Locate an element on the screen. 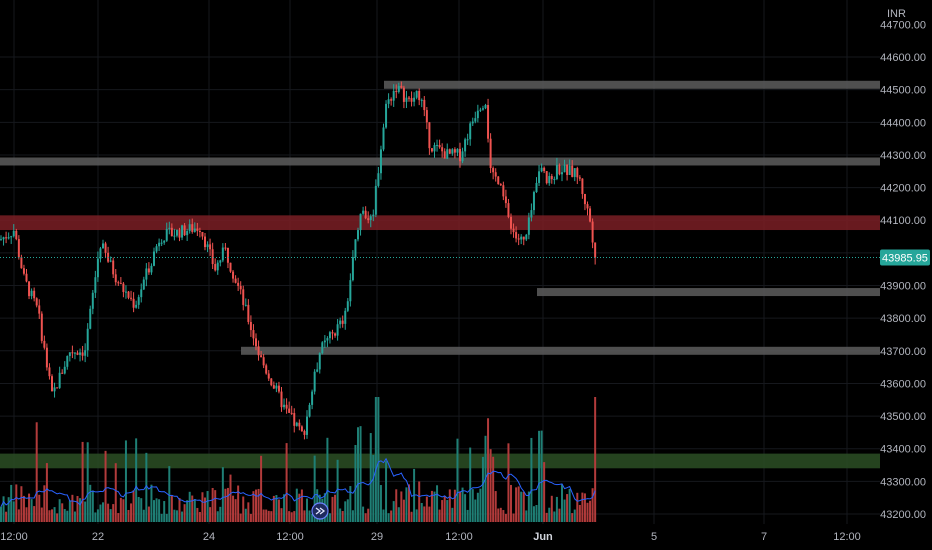 This screenshot has height=550, width=932. price-axis-tick-label: 44200.00 is located at coordinates (903, 189).